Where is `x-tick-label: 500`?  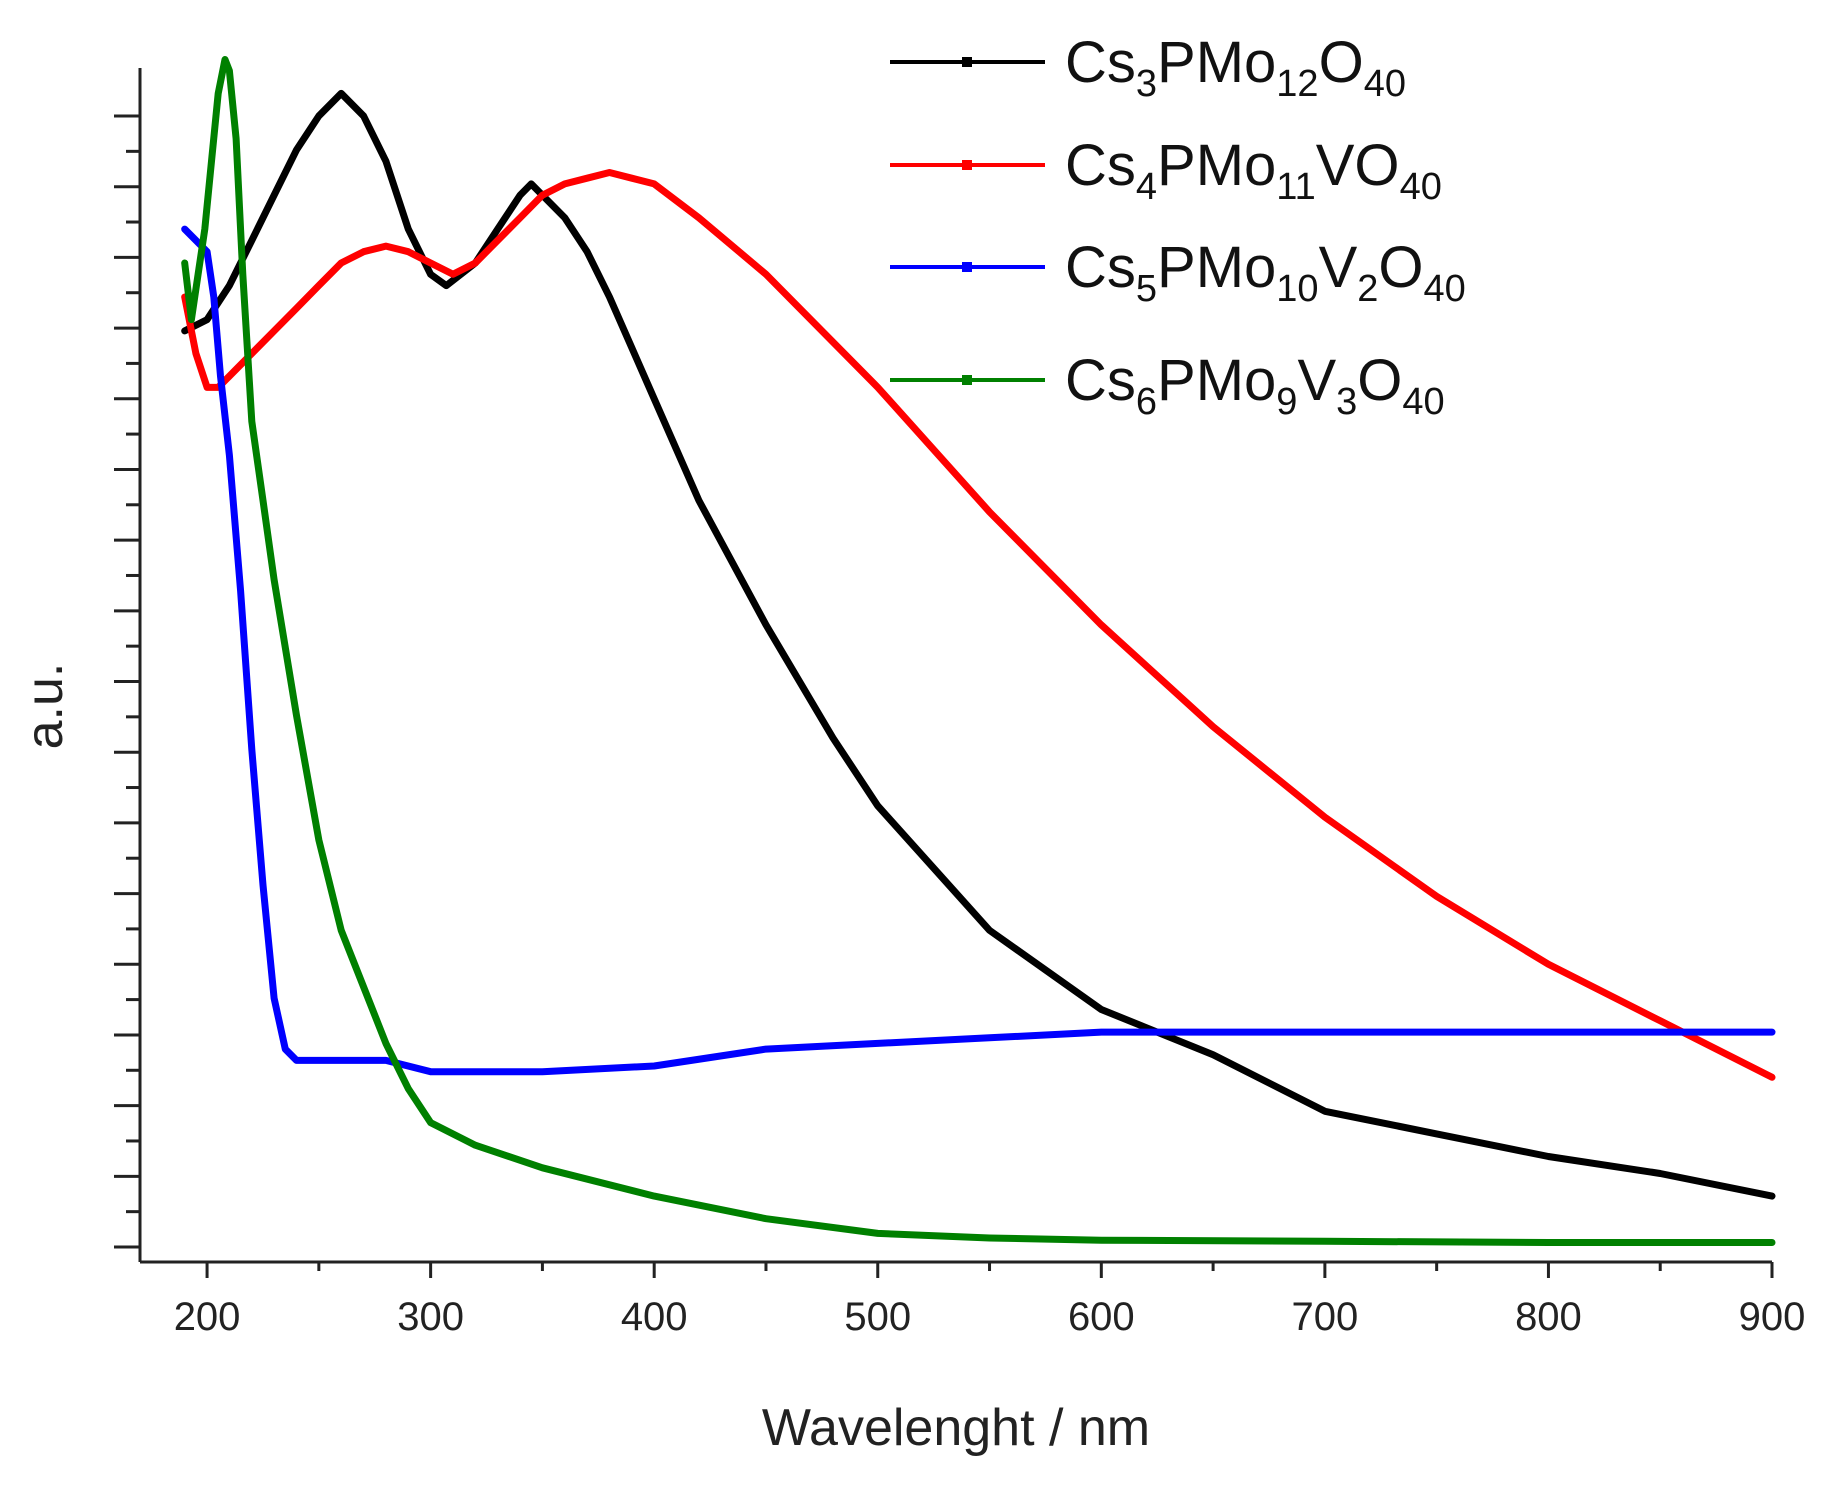
x-tick-label: 500 is located at coordinates (877, 1317).